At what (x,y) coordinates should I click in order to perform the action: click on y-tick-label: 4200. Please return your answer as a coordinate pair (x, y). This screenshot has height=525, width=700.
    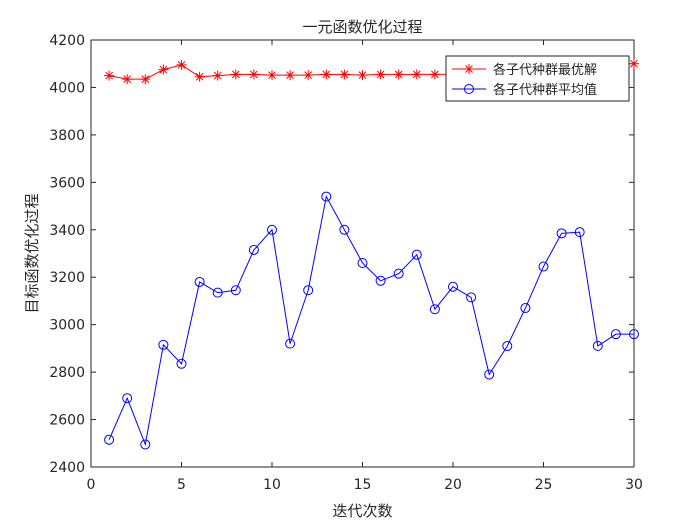
    Looking at the image, I should click on (67, 41).